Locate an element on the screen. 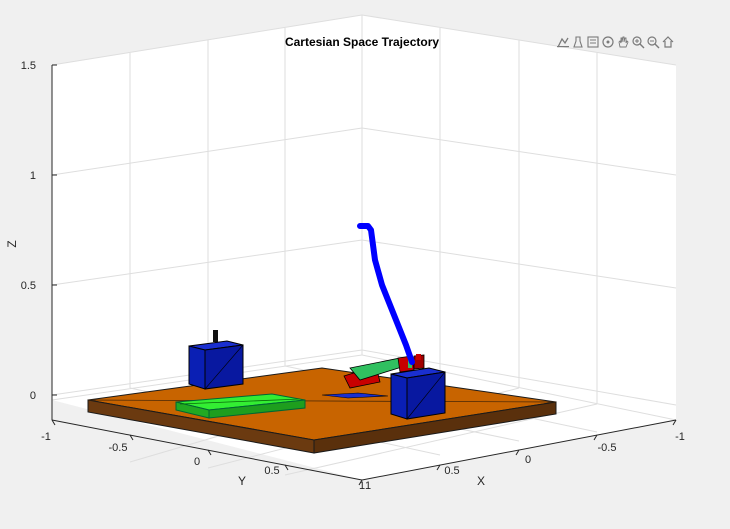 The height and width of the screenshot is (529, 730). y-tick-label: 1 is located at coordinates (362, 486).